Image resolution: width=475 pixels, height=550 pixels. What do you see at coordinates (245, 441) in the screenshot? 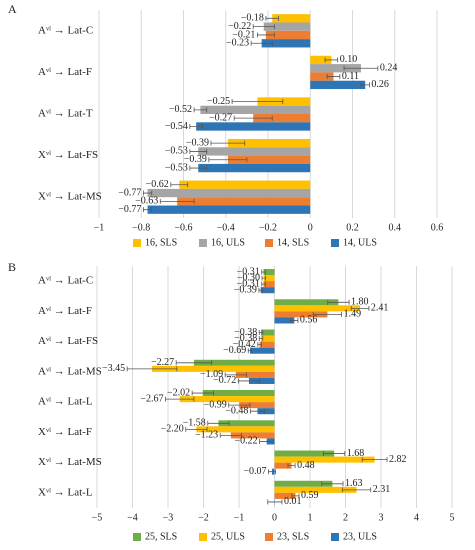
I see `value-label: −0.22` at bounding box center [245, 441].